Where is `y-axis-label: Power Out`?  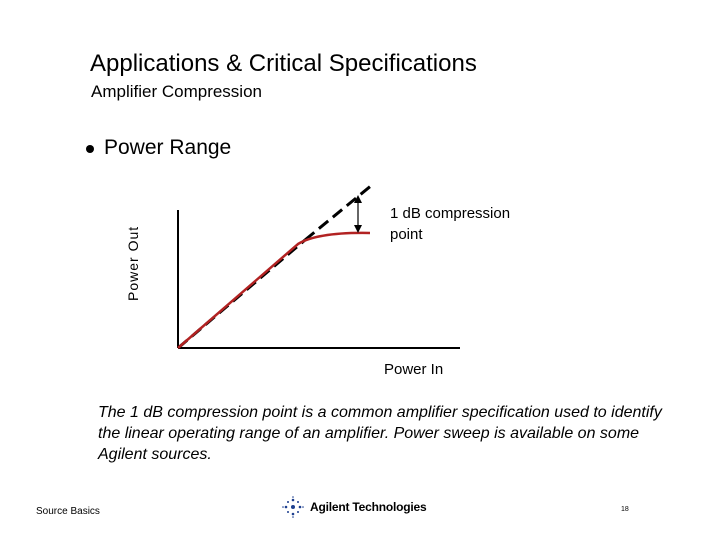 y-axis-label: Power Out is located at coordinates (133, 263).